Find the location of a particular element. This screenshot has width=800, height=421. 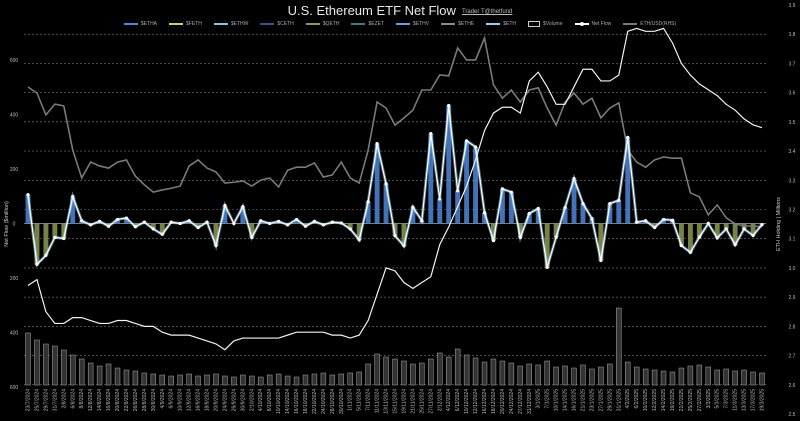

x-tick-label: 10/1/2025 is located at coordinates (557, 400).